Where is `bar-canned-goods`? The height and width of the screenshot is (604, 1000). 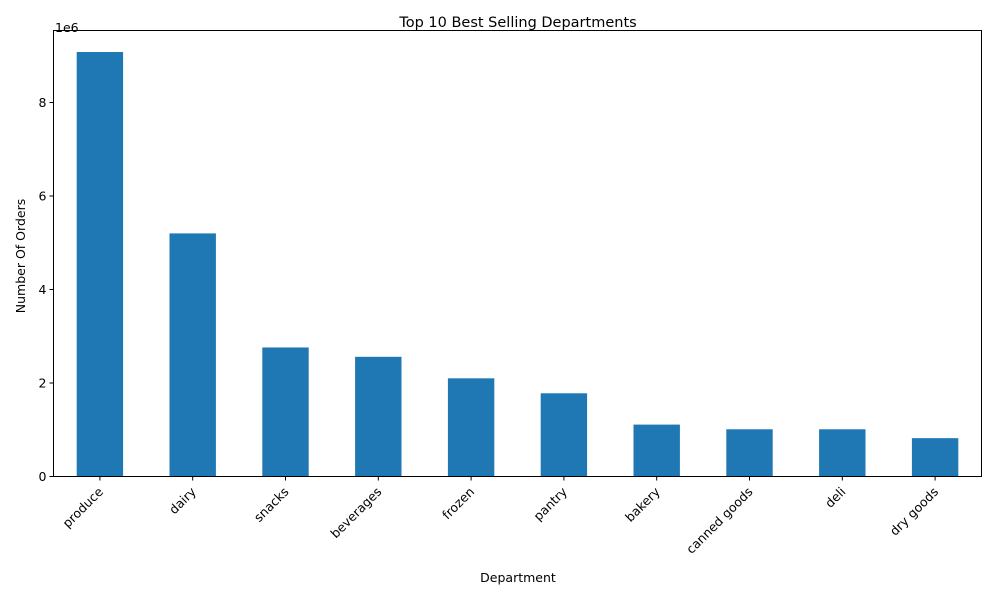
bar-canned-goods is located at coordinates (749, 453).